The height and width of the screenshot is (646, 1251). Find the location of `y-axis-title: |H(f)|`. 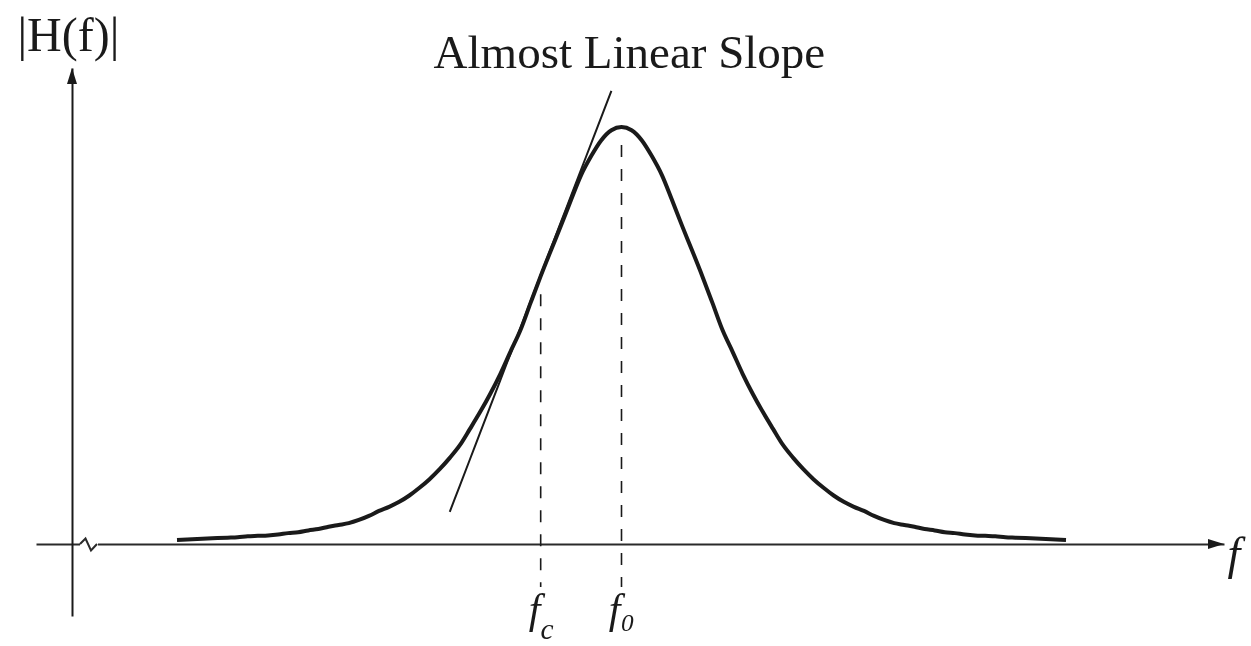

y-axis-title: |H(f)| is located at coordinates (68, 34).